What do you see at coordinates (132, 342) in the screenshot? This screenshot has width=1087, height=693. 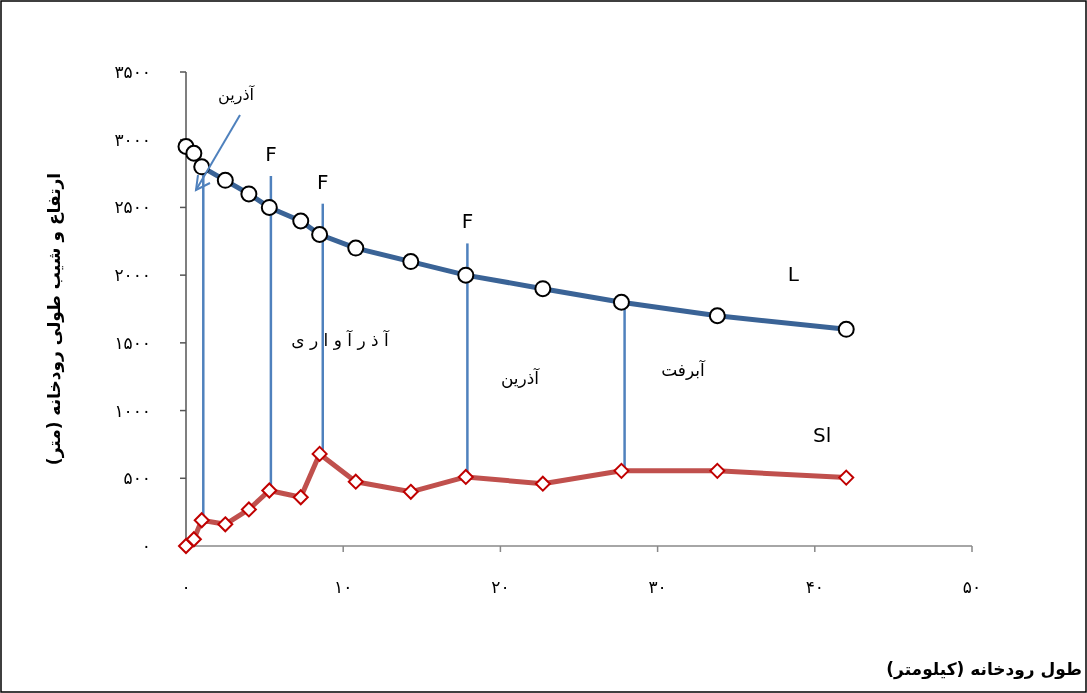 I see `y-tick-label: ۱۵۰۰` at bounding box center [132, 342].